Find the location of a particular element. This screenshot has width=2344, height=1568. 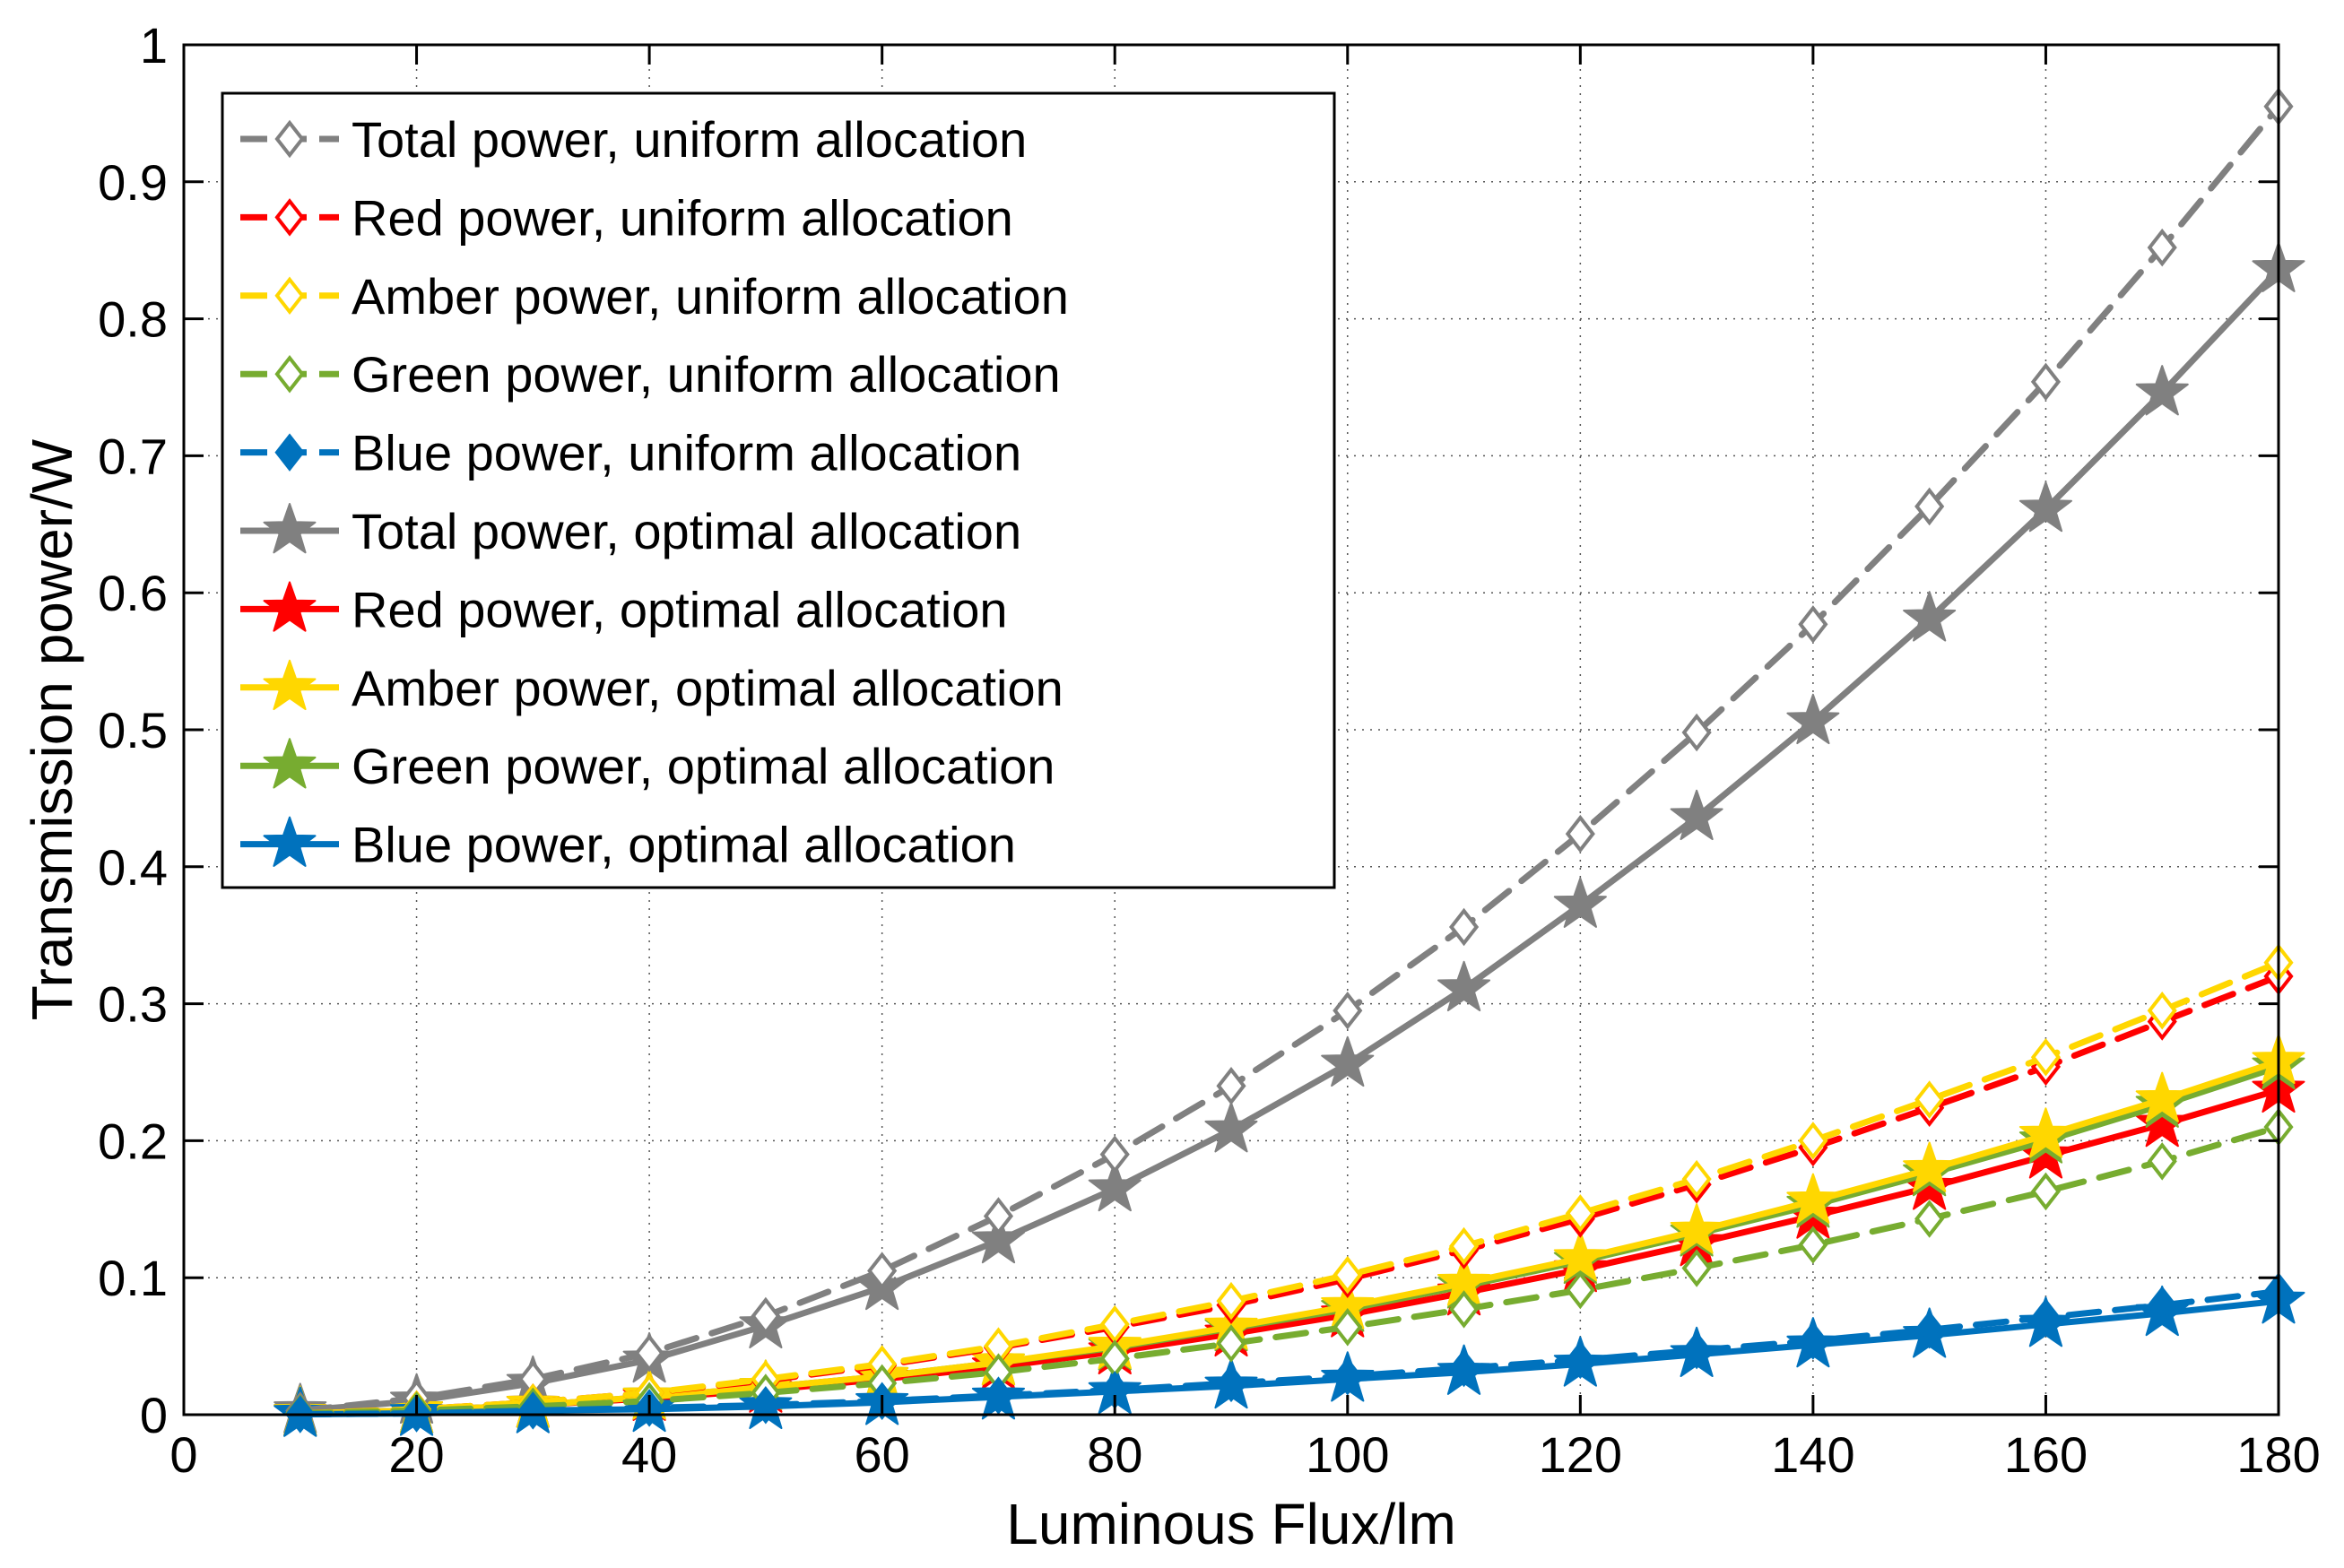

x-tick-label: 60 is located at coordinates (883, 1454).